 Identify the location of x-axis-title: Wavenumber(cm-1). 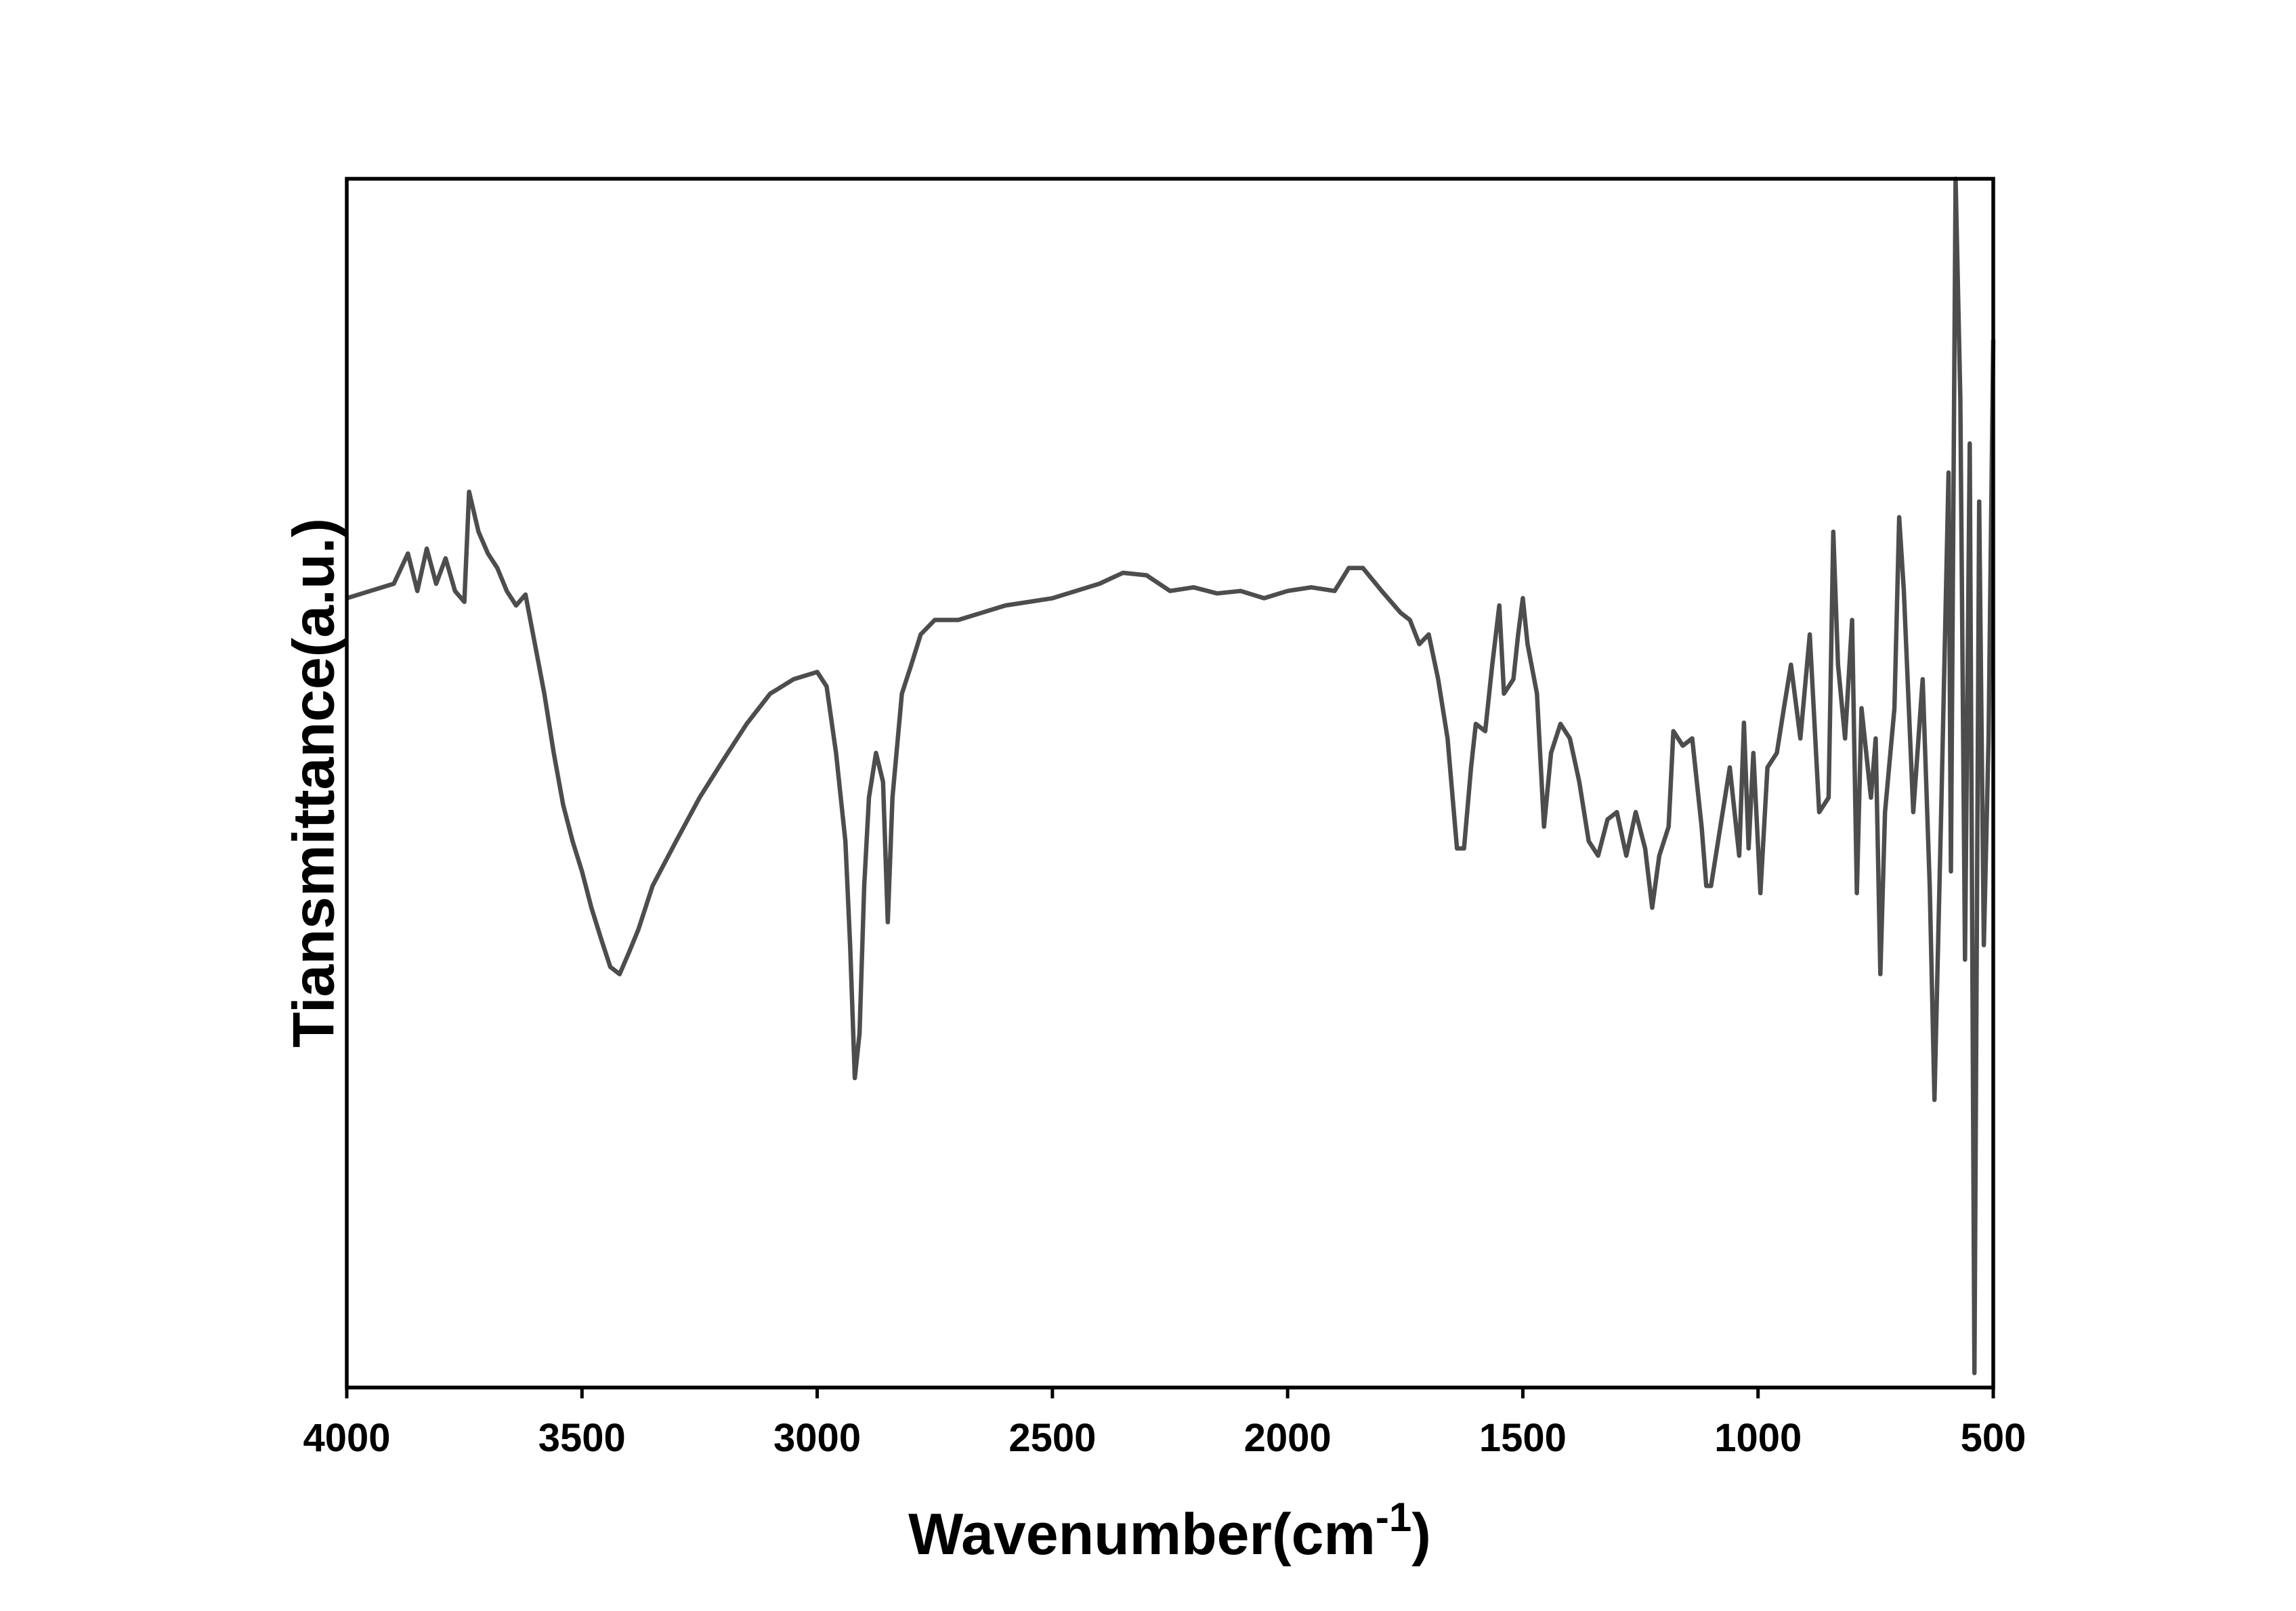
(1169, 1531).